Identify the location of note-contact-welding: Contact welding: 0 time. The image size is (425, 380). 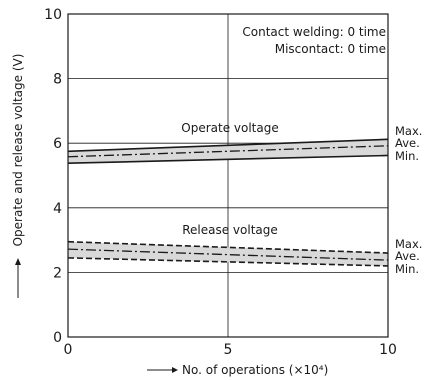
(314, 32).